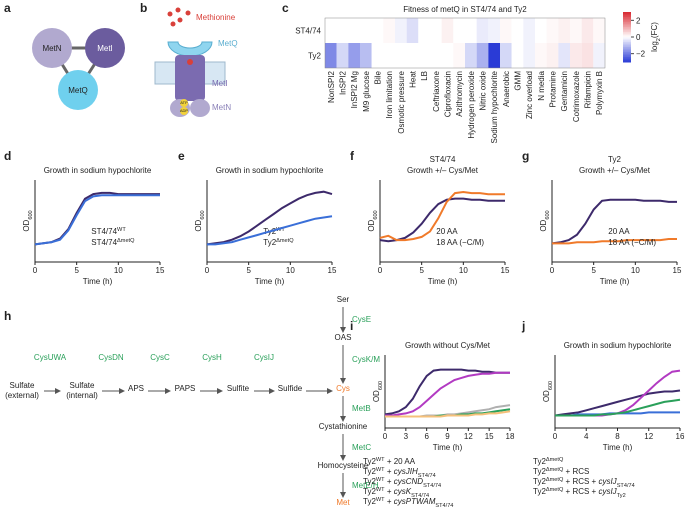 This screenshot has width=685, height=512. I want to click on label: MetI, so click(220, 83).